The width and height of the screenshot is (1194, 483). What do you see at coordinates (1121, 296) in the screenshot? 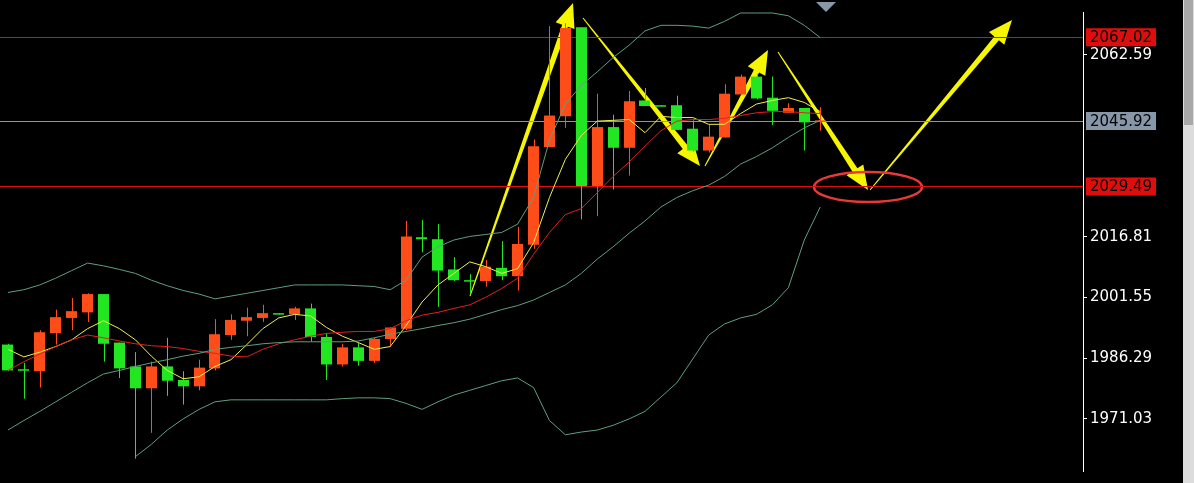
I see `y-tick-label: 2001.55` at bounding box center [1121, 296].